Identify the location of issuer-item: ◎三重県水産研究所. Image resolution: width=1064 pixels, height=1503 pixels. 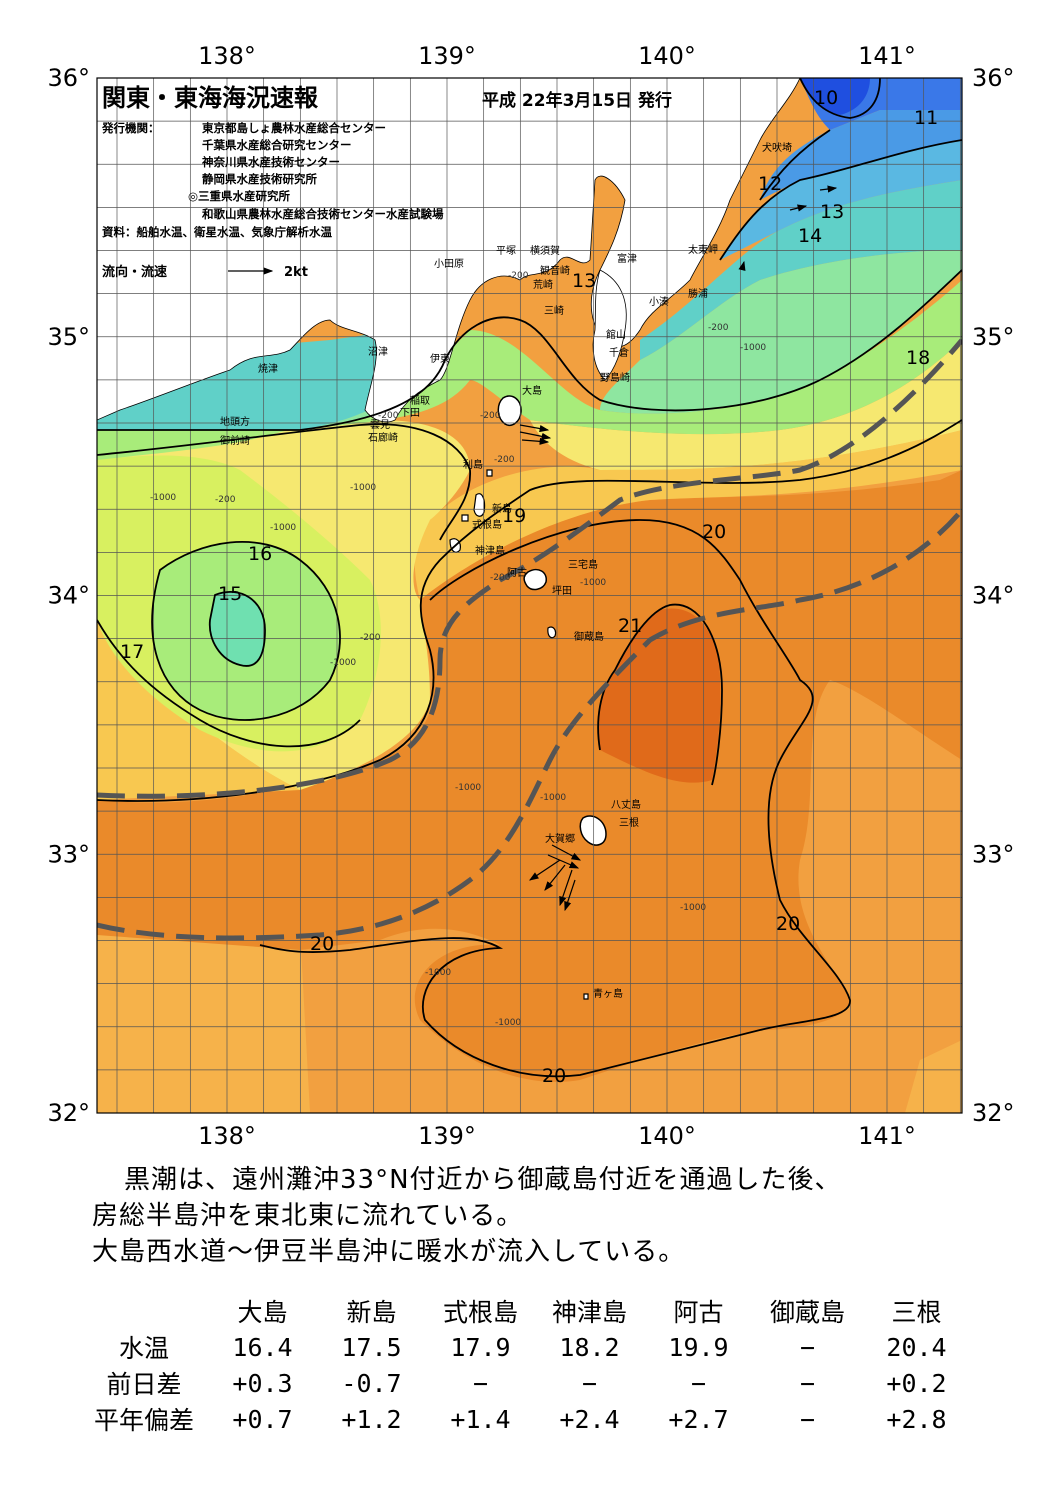
(239, 196).